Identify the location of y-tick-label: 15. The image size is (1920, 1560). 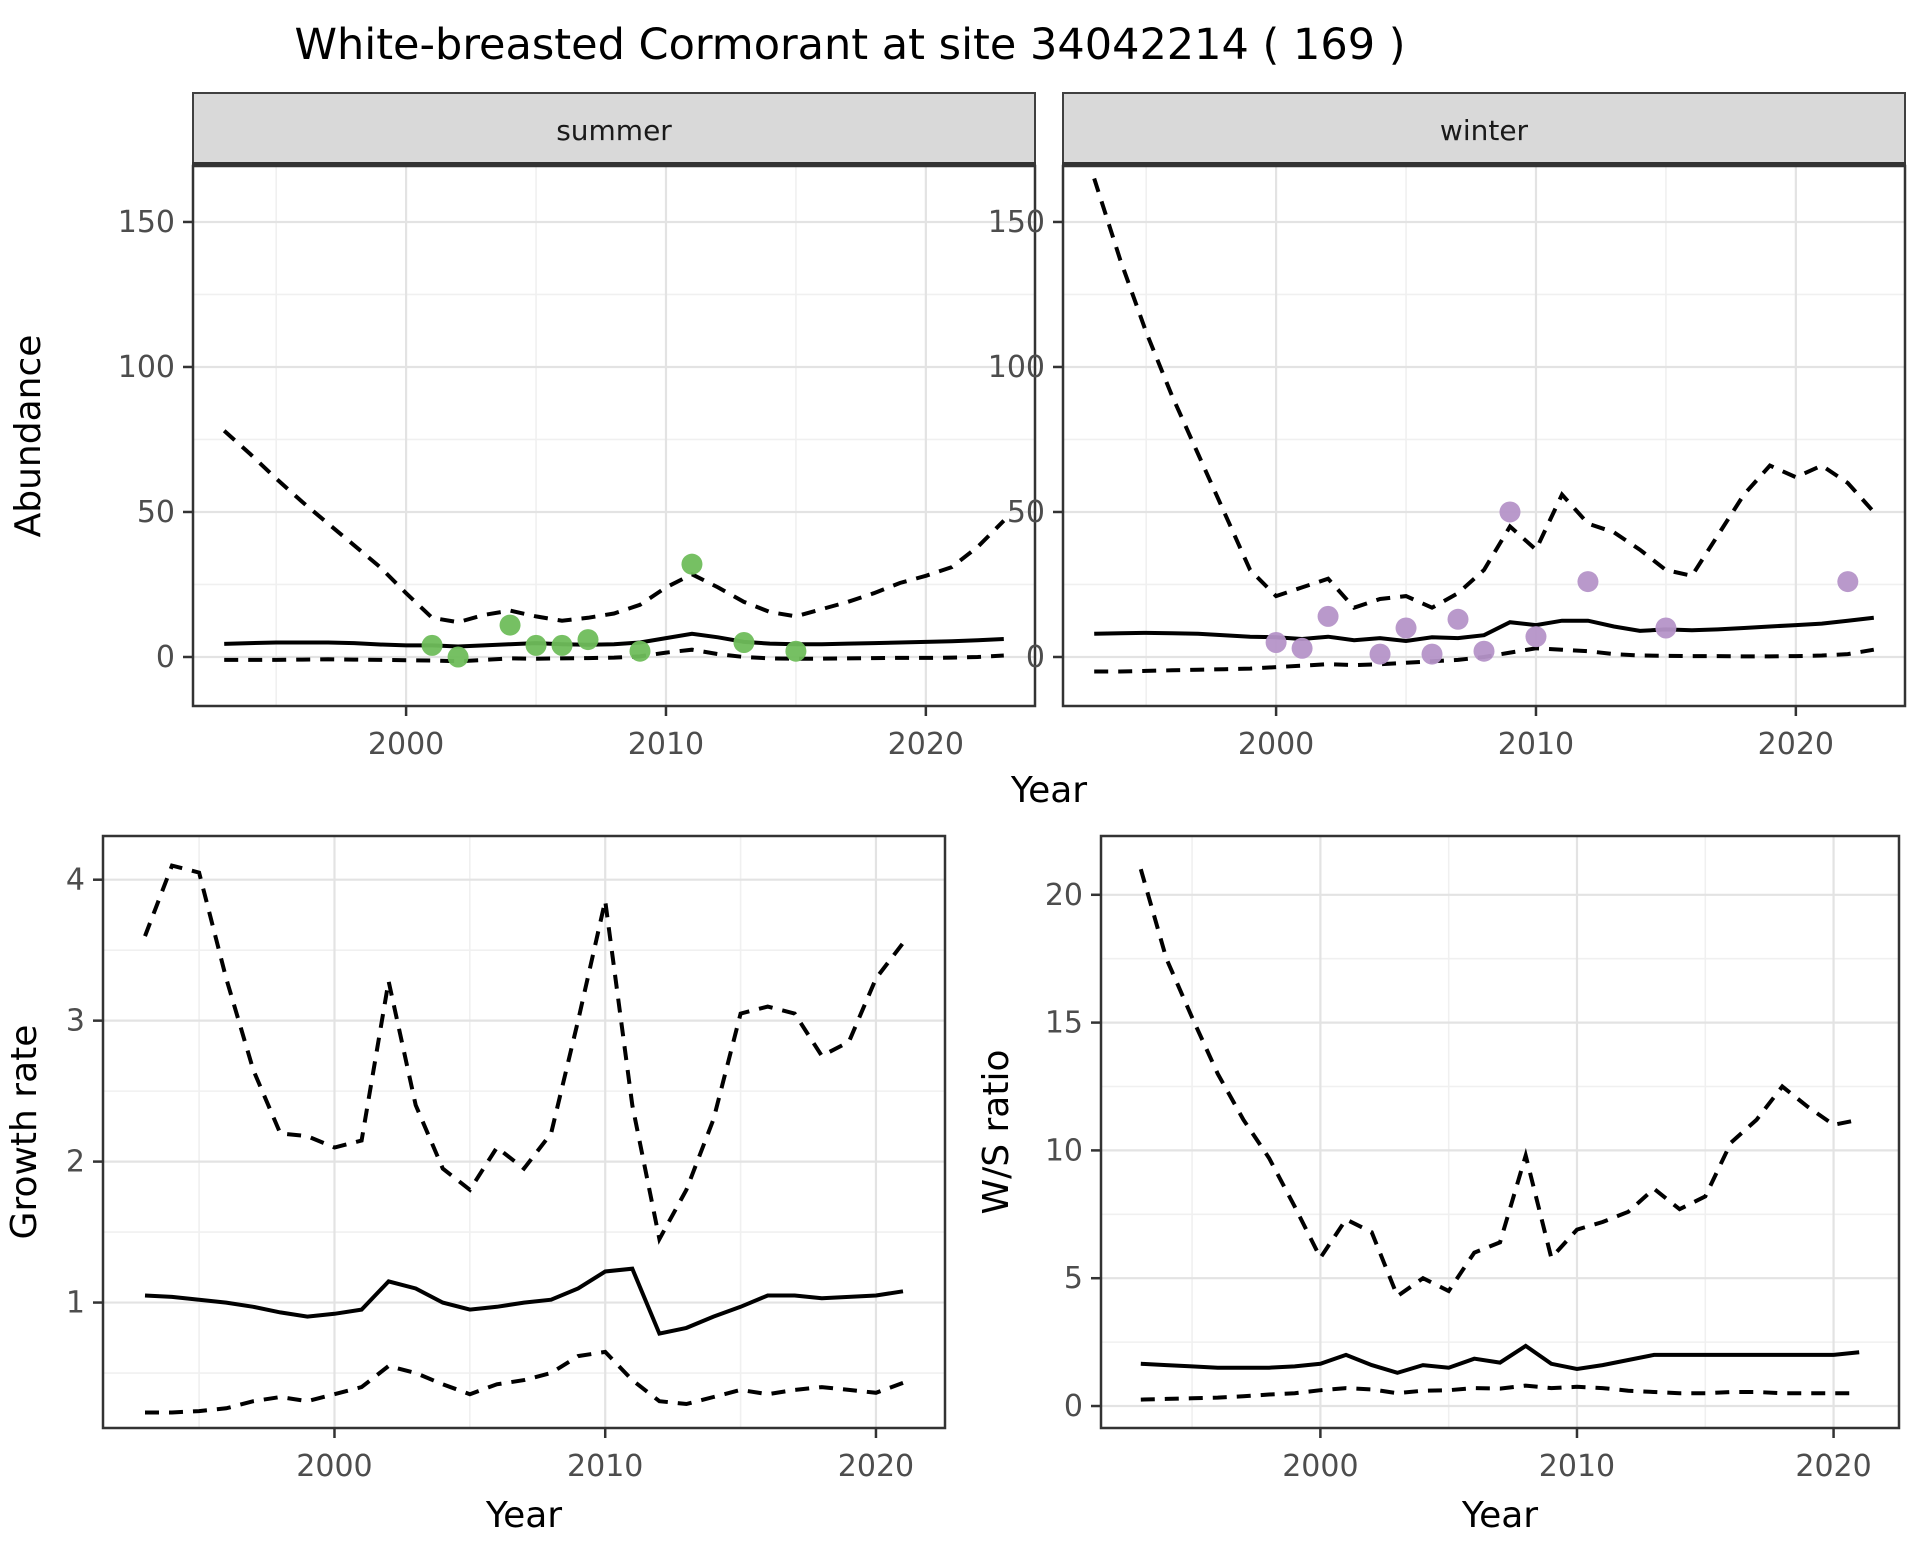
(1064, 1023).